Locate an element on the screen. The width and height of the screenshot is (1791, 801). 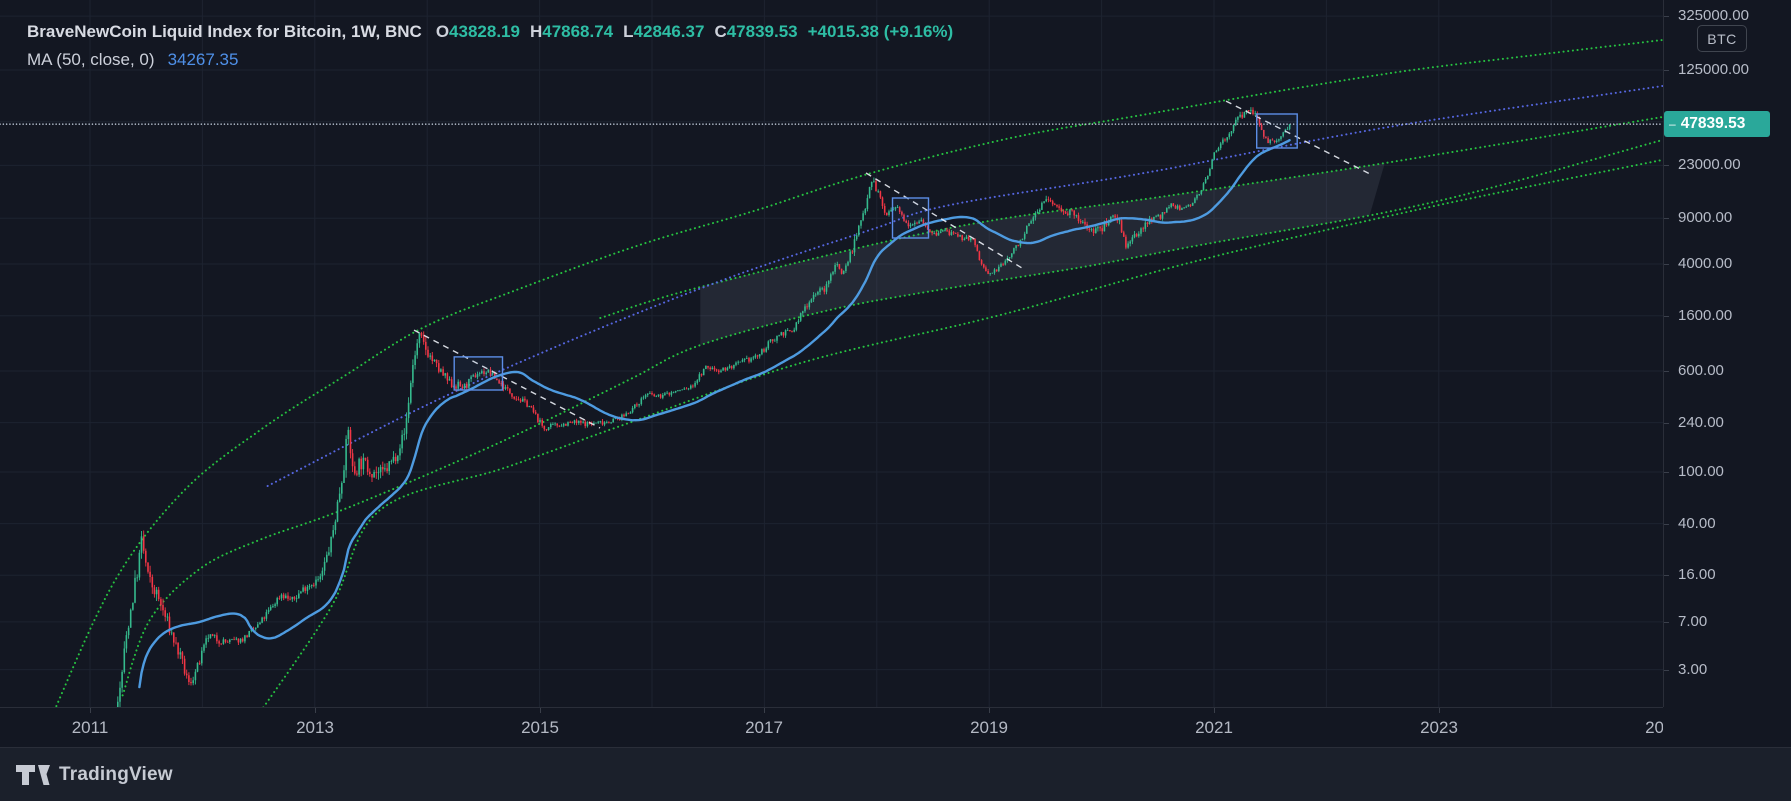
price-axis-label: 325000.00 is located at coordinates (1713, 15).